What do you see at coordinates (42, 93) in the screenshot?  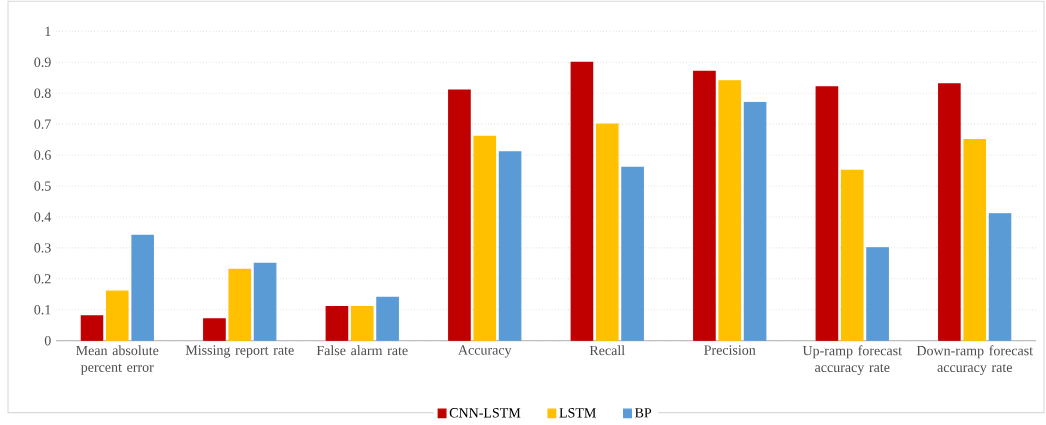 I see `y-tick-label: 0.8` at bounding box center [42, 93].